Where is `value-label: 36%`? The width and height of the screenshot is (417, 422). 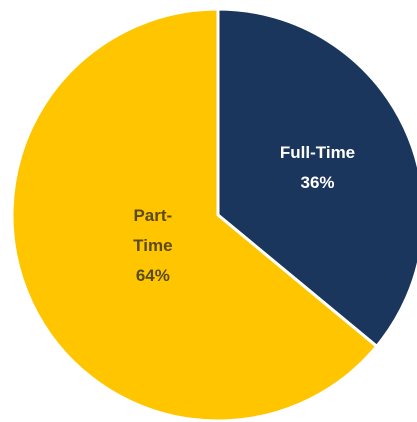
value-label: 36% is located at coordinates (317, 183).